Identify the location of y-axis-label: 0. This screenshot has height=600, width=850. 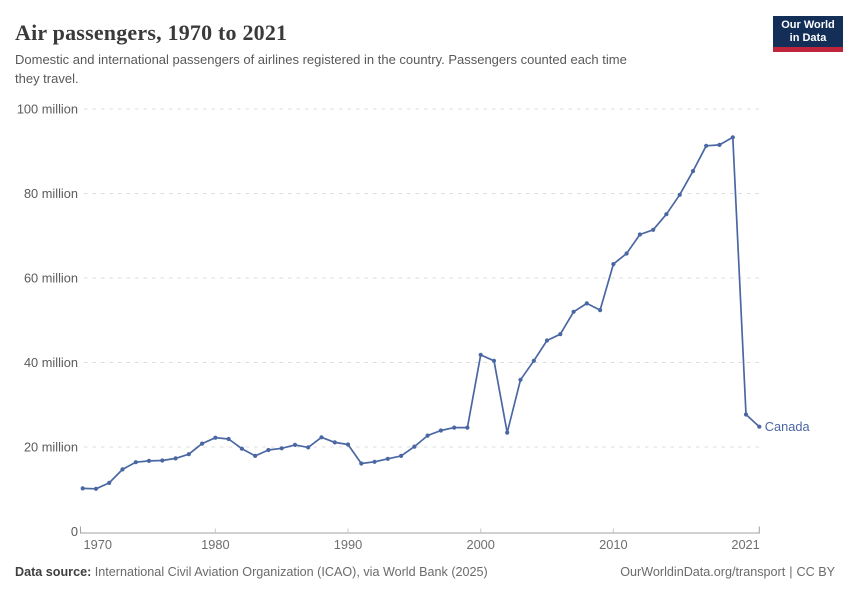
(74, 531).